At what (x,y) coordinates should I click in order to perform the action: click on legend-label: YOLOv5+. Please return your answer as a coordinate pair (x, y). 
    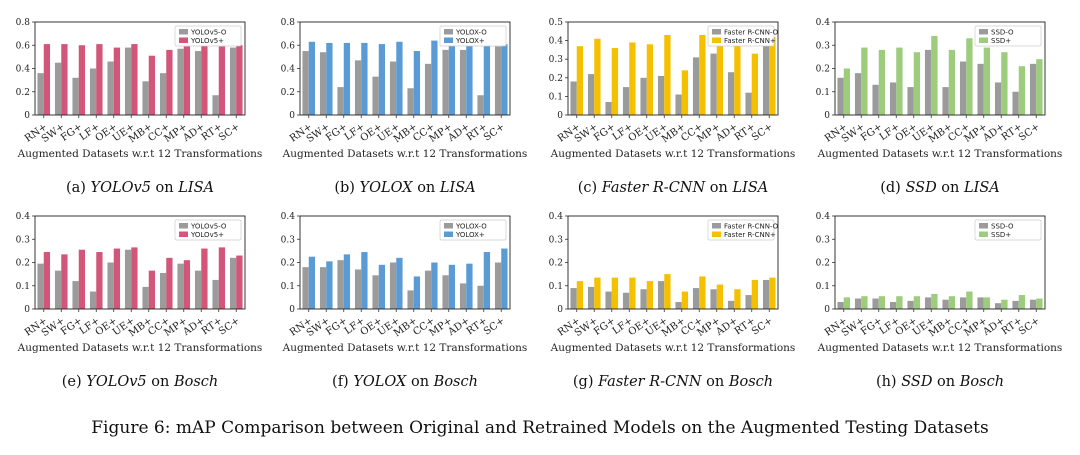
    Looking at the image, I should click on (207, 41).